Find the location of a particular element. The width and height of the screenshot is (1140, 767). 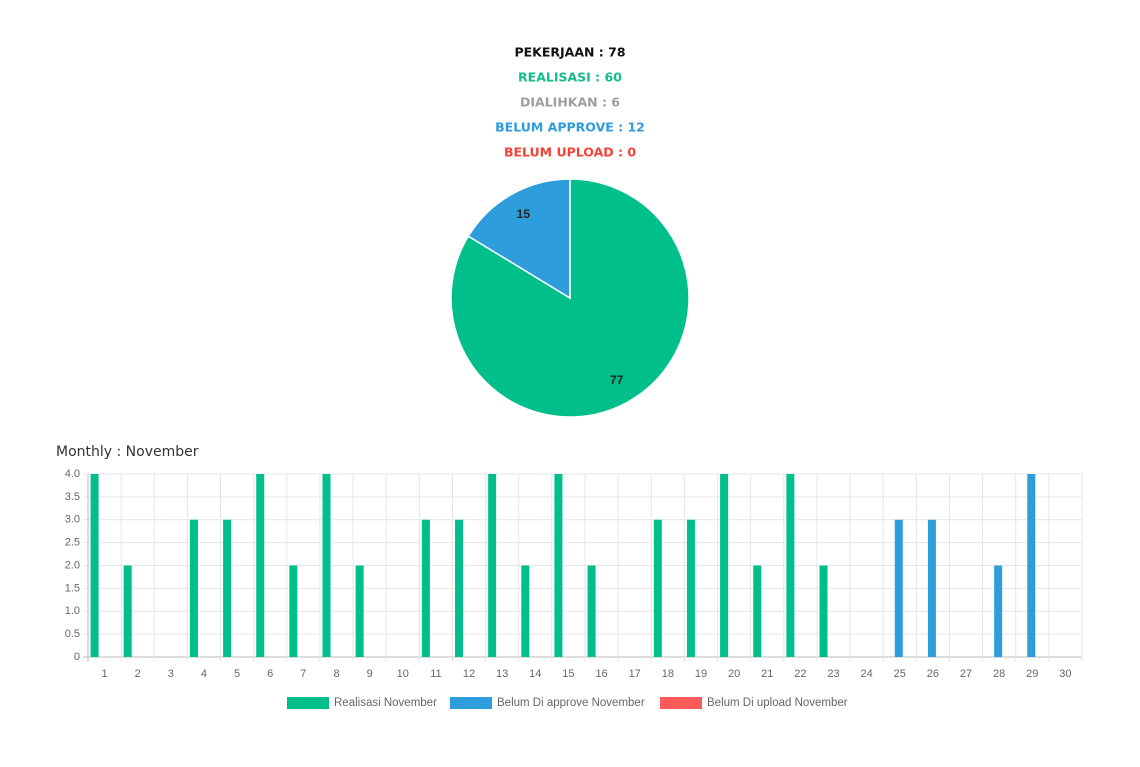

x-tick-label: 13 is located at coordinates (502, 674).